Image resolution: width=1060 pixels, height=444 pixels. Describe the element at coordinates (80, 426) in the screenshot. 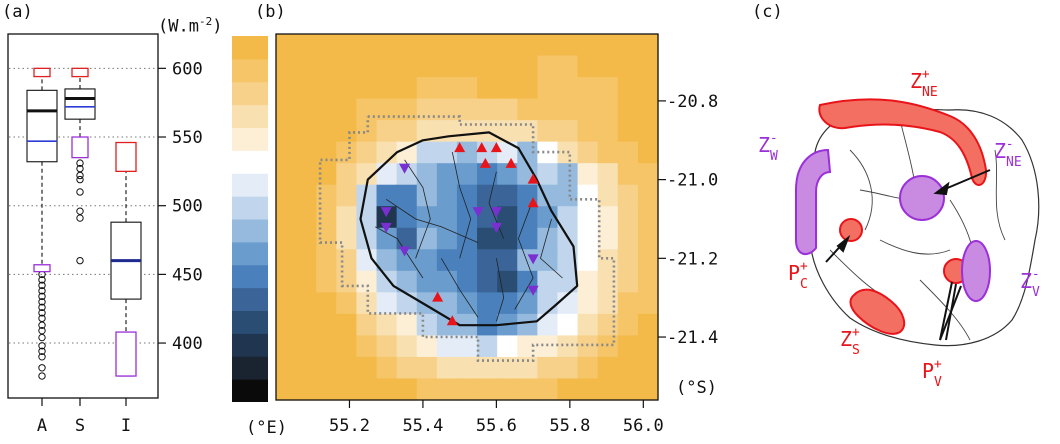

I see `x-tick-label: S` at that location.